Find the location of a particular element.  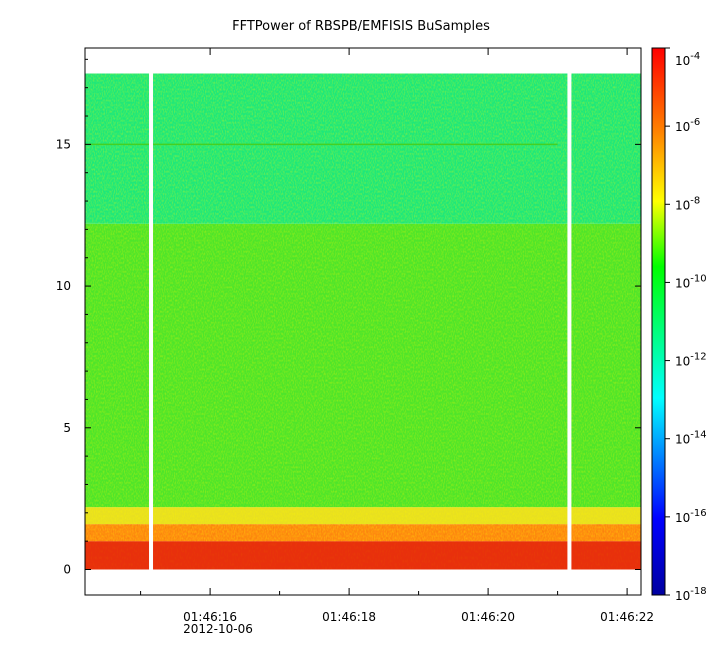

y-tick-label-3: 15 is located at coordinates (63, 144).